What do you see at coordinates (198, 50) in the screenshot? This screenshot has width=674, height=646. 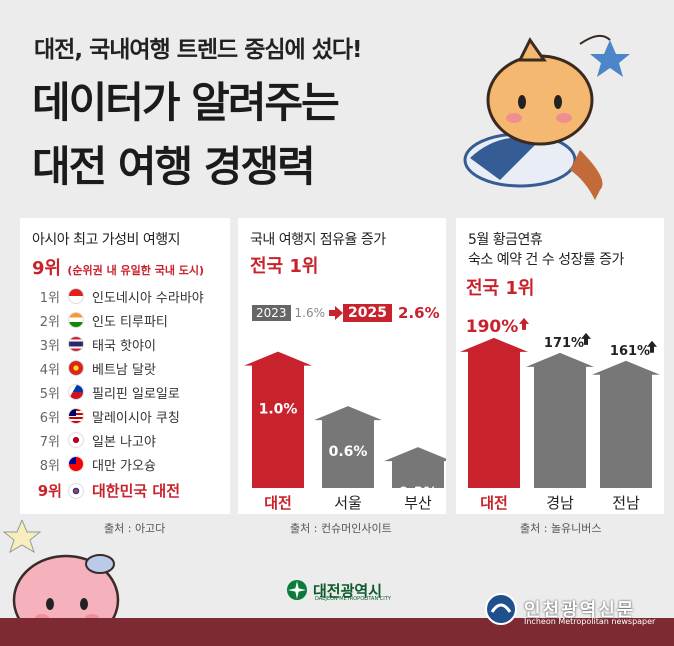 I see `header-subtitle: 대전, 국내여행 트렌드 중심에 섰다!` at bounding box center [198, 50].